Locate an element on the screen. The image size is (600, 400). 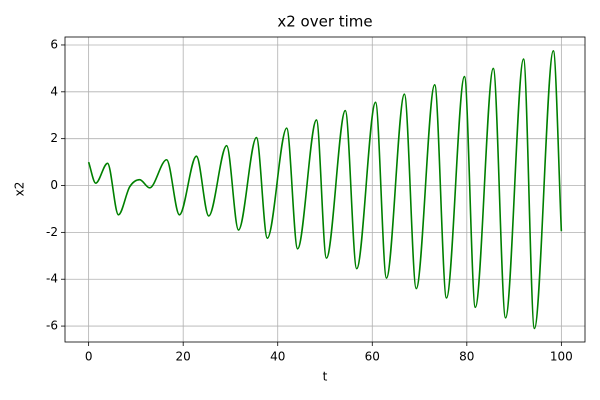
y-tick-label: -6 is located at coordinates (52, 326).